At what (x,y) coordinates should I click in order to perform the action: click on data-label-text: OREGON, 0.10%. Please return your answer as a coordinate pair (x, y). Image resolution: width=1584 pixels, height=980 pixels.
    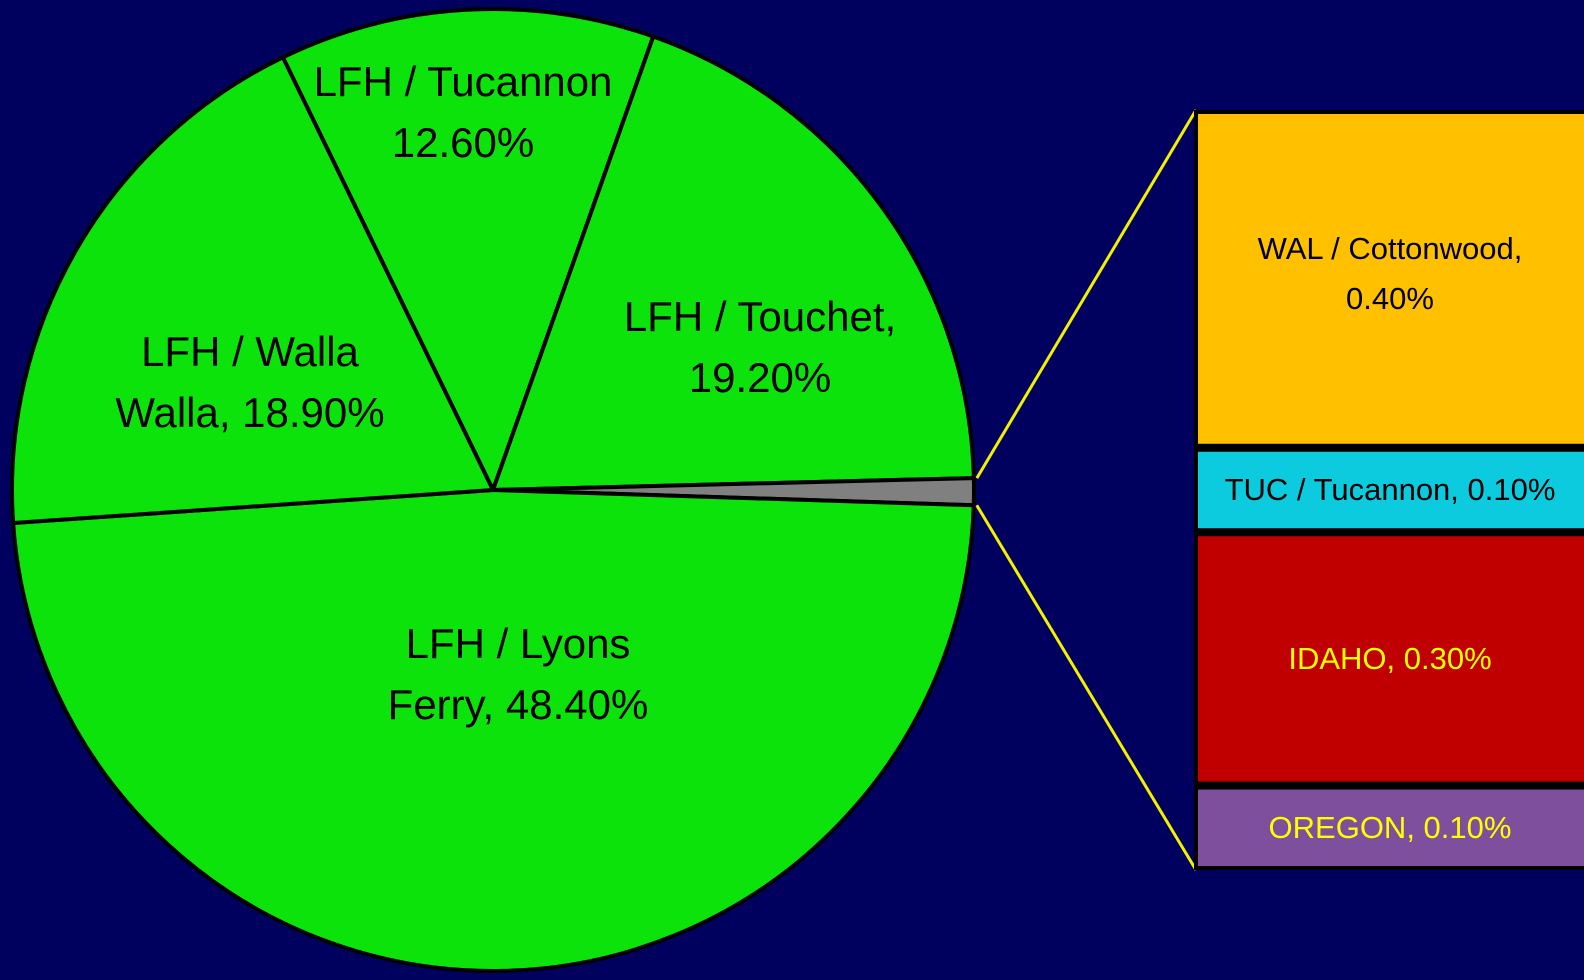
    Looking at the image, I should click on (1390, 827).